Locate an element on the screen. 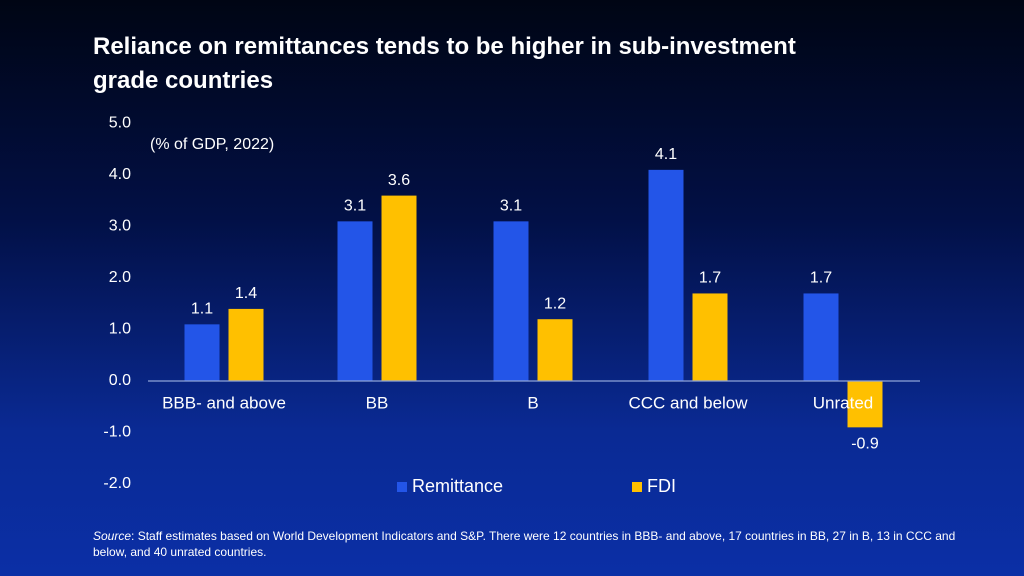 The image size is (1024, 576). y-tick-label: 0.0 is located at coordinates (120, 380).